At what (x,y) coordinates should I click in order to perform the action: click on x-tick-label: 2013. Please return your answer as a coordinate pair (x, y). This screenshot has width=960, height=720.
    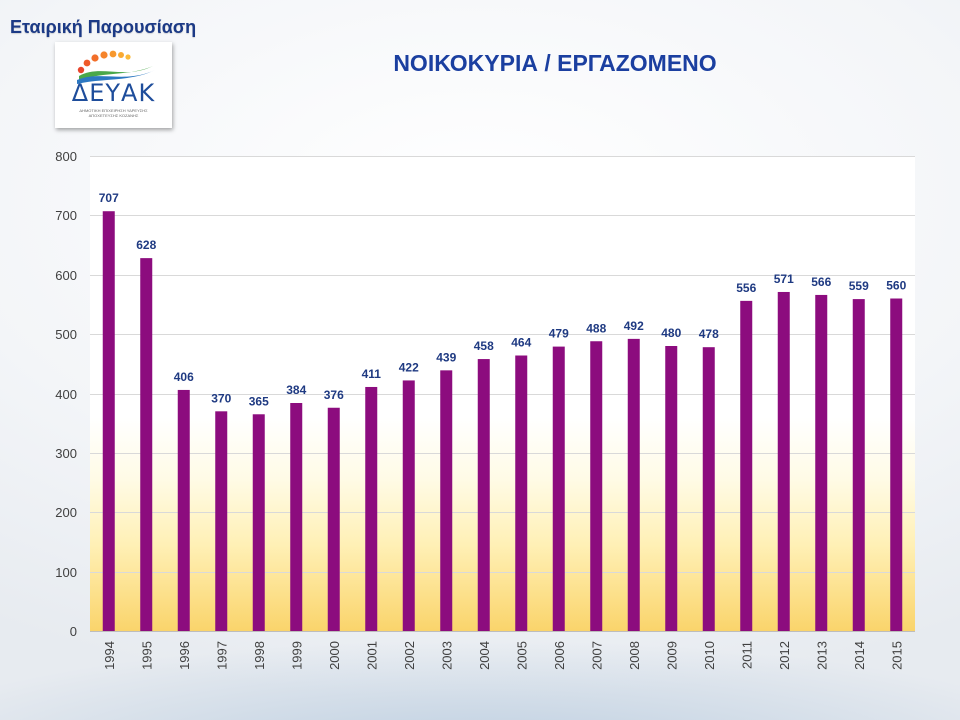
    Looking at the image, I should click on (821, 655).